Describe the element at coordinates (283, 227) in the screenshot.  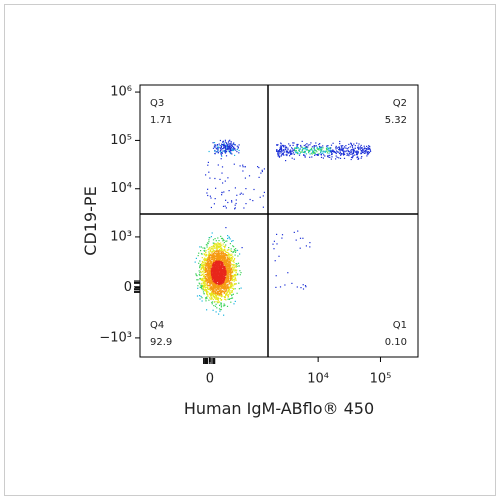
I see `events` at that location.